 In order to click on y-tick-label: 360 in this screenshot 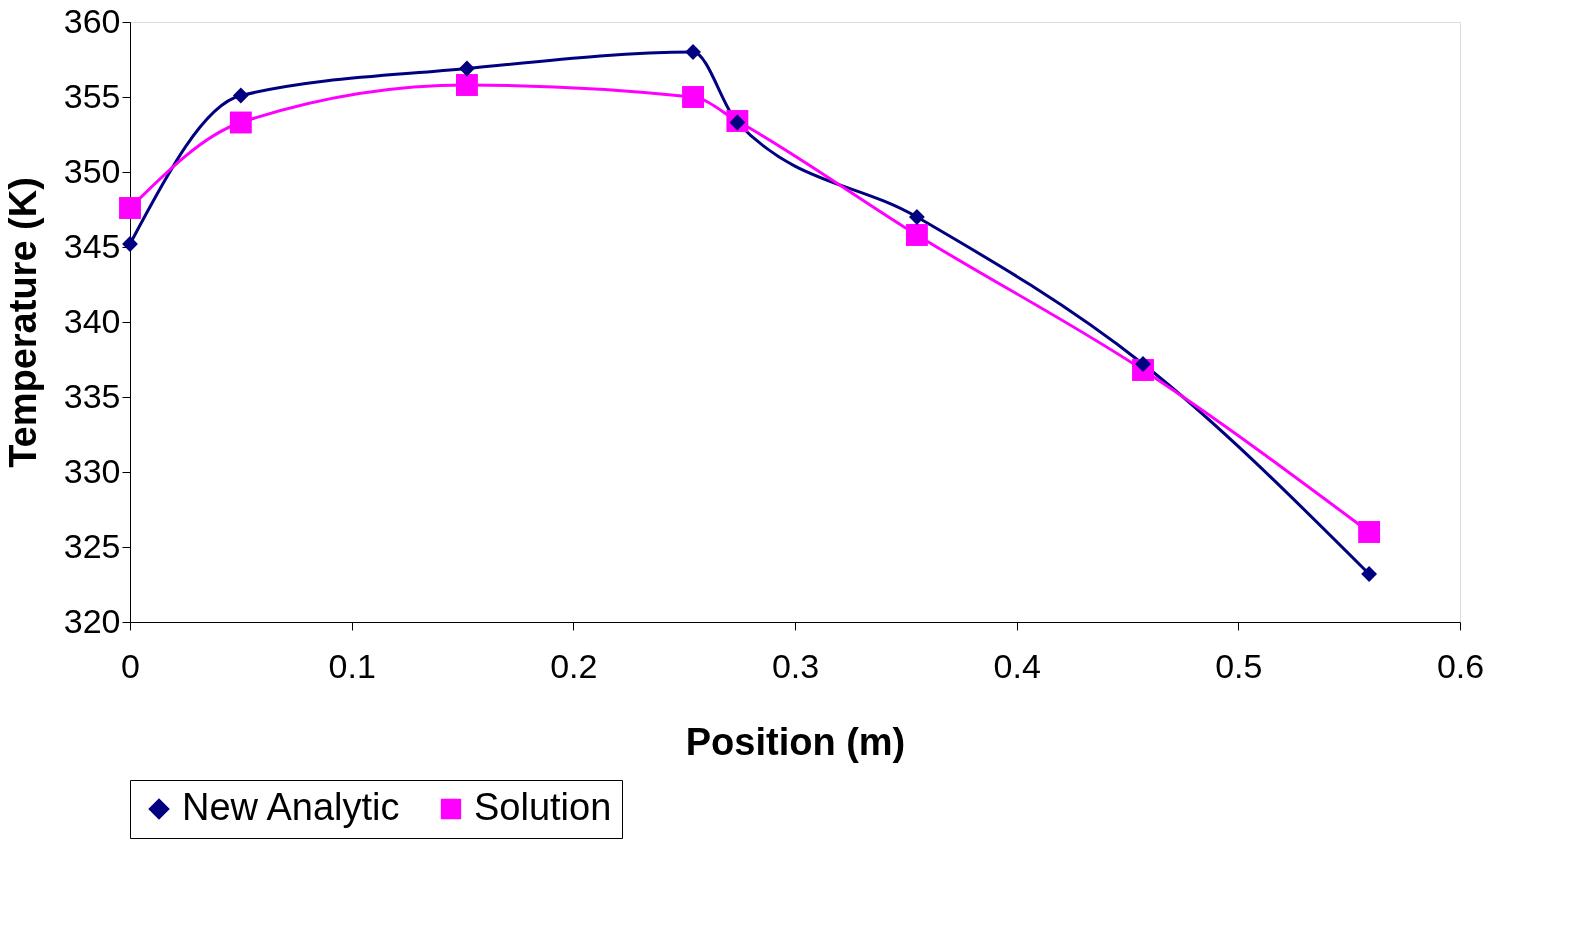, I will do `click(92, 20)`.